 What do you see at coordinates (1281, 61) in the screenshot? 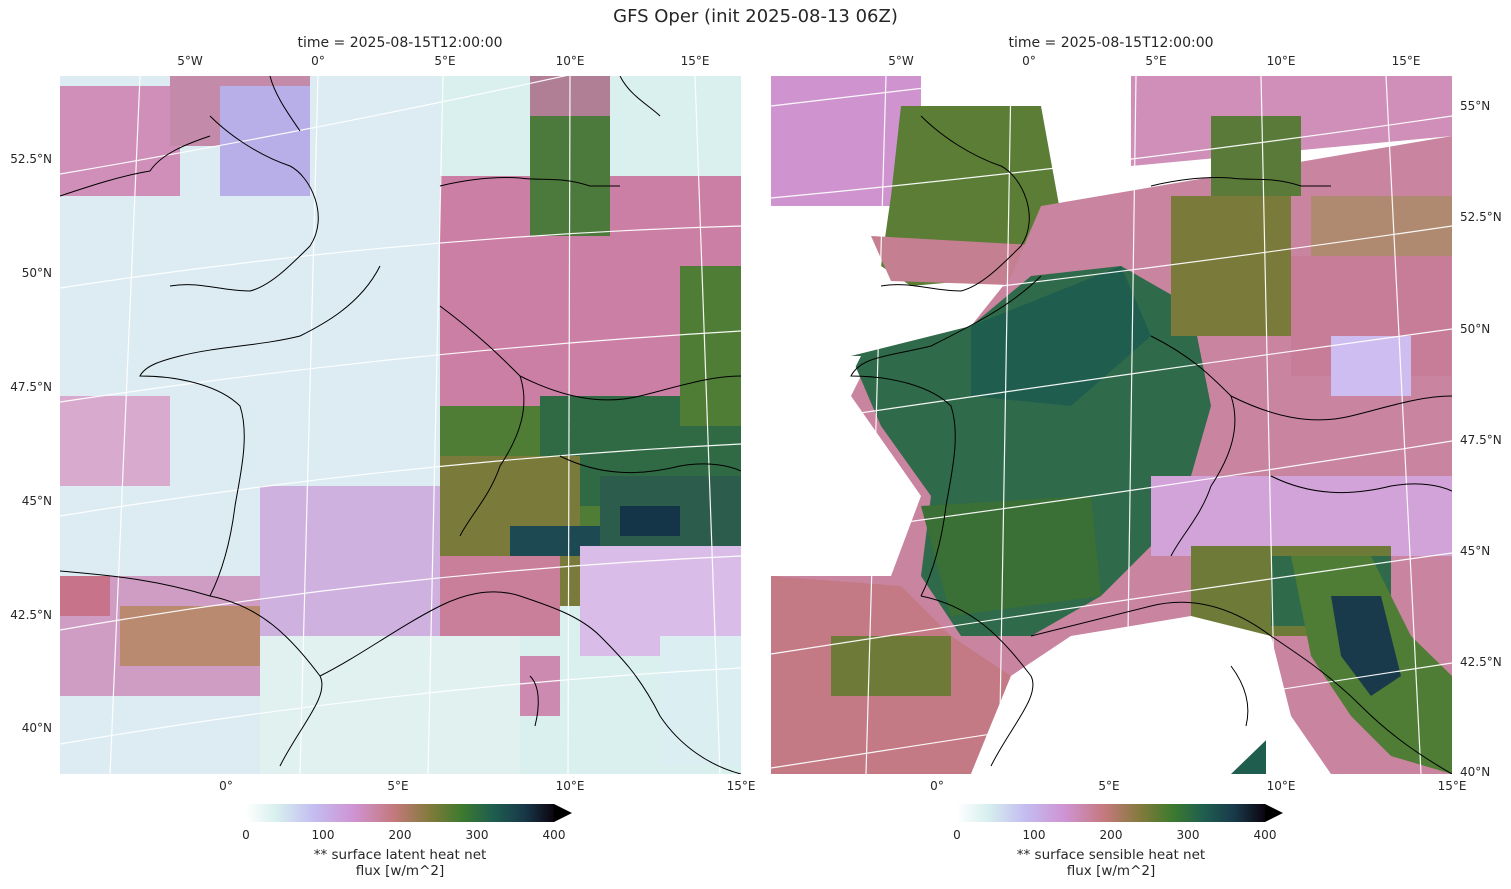
I see `right-top-lon-tick: 10°E` at bounding box center [1281, 61].